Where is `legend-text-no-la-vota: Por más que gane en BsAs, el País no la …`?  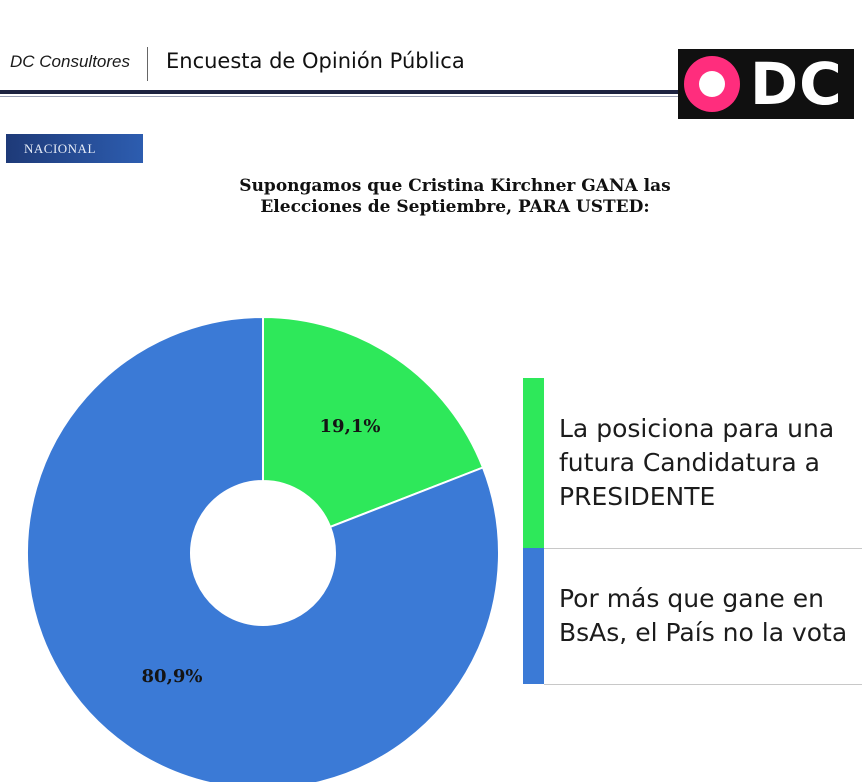 legend-text-no-la-vota: Por más que gane en BsAs, el País no la … is located at coordinates (703, 616).